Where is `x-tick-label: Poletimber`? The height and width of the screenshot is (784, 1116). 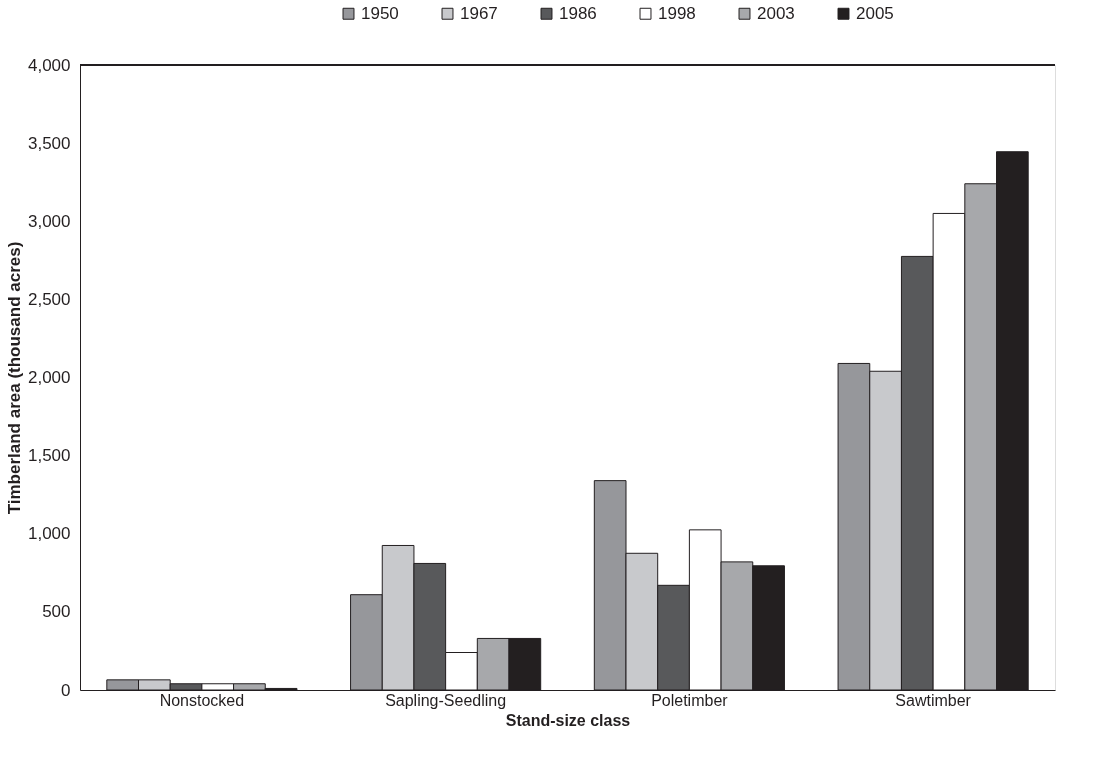
x-tick-label: Poletimber is located at coordinates (690, 700).